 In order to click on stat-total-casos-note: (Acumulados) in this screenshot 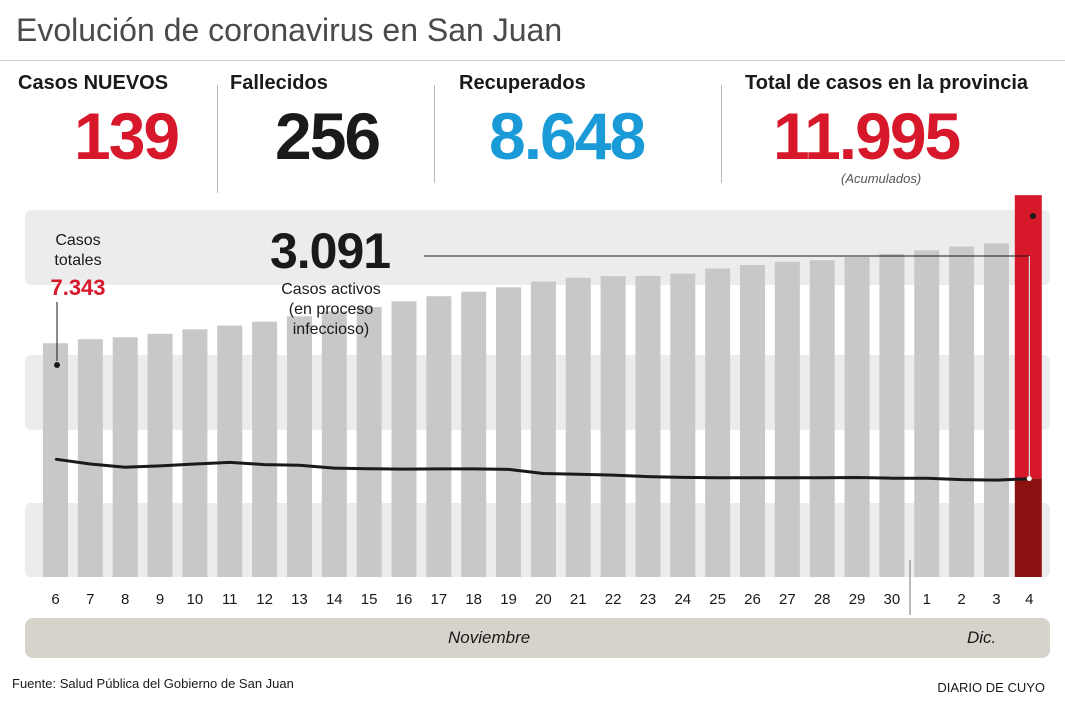, I will do `click(881, 178)`.